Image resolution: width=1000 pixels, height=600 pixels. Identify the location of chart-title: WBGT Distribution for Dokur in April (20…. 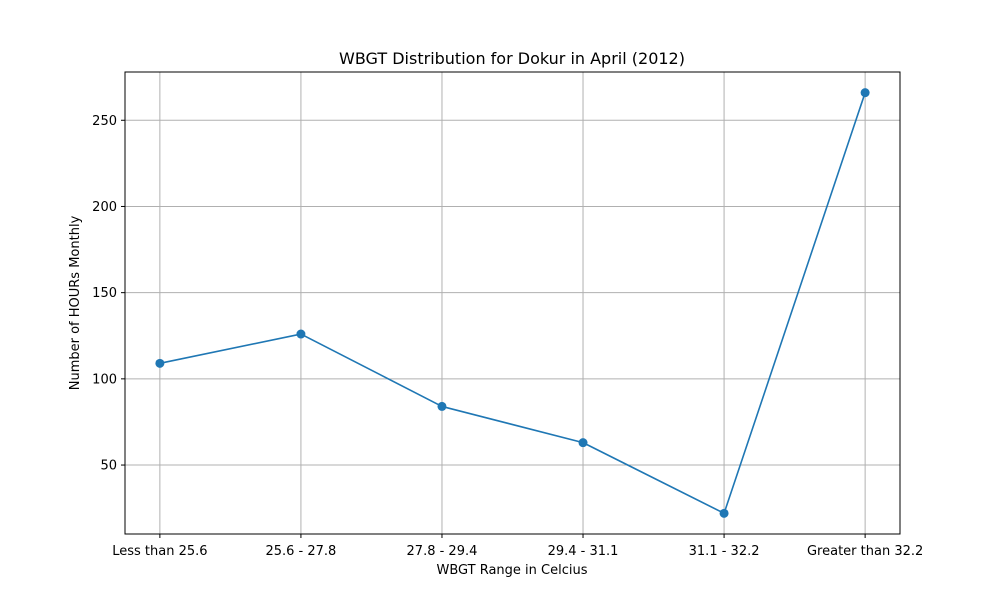
(512, 58).